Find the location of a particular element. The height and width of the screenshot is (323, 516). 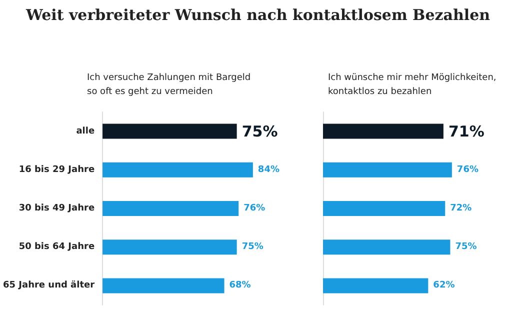

y-tick-label: 16 bis 29 Jahre is located at coordinates (56, 169).